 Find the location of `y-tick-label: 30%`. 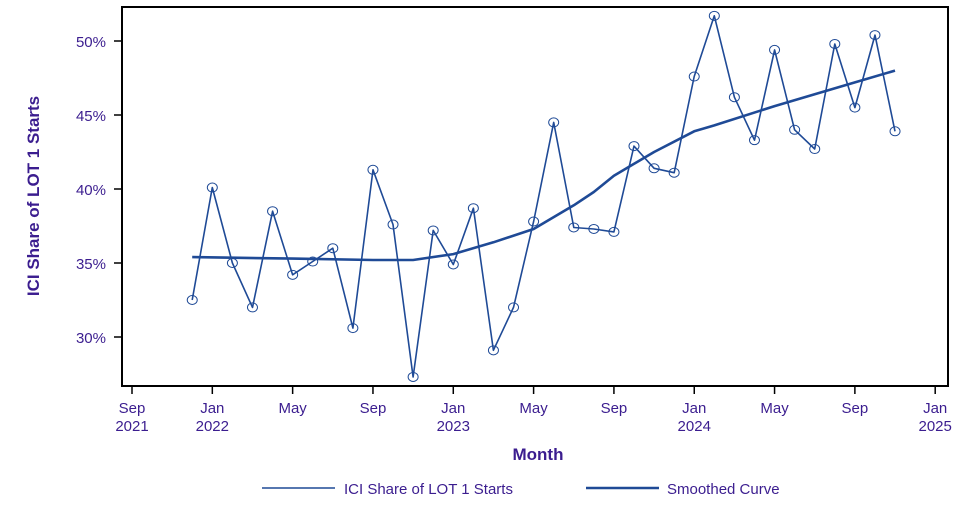

y-tick-label: 30% is located at coordinates (91, 338).